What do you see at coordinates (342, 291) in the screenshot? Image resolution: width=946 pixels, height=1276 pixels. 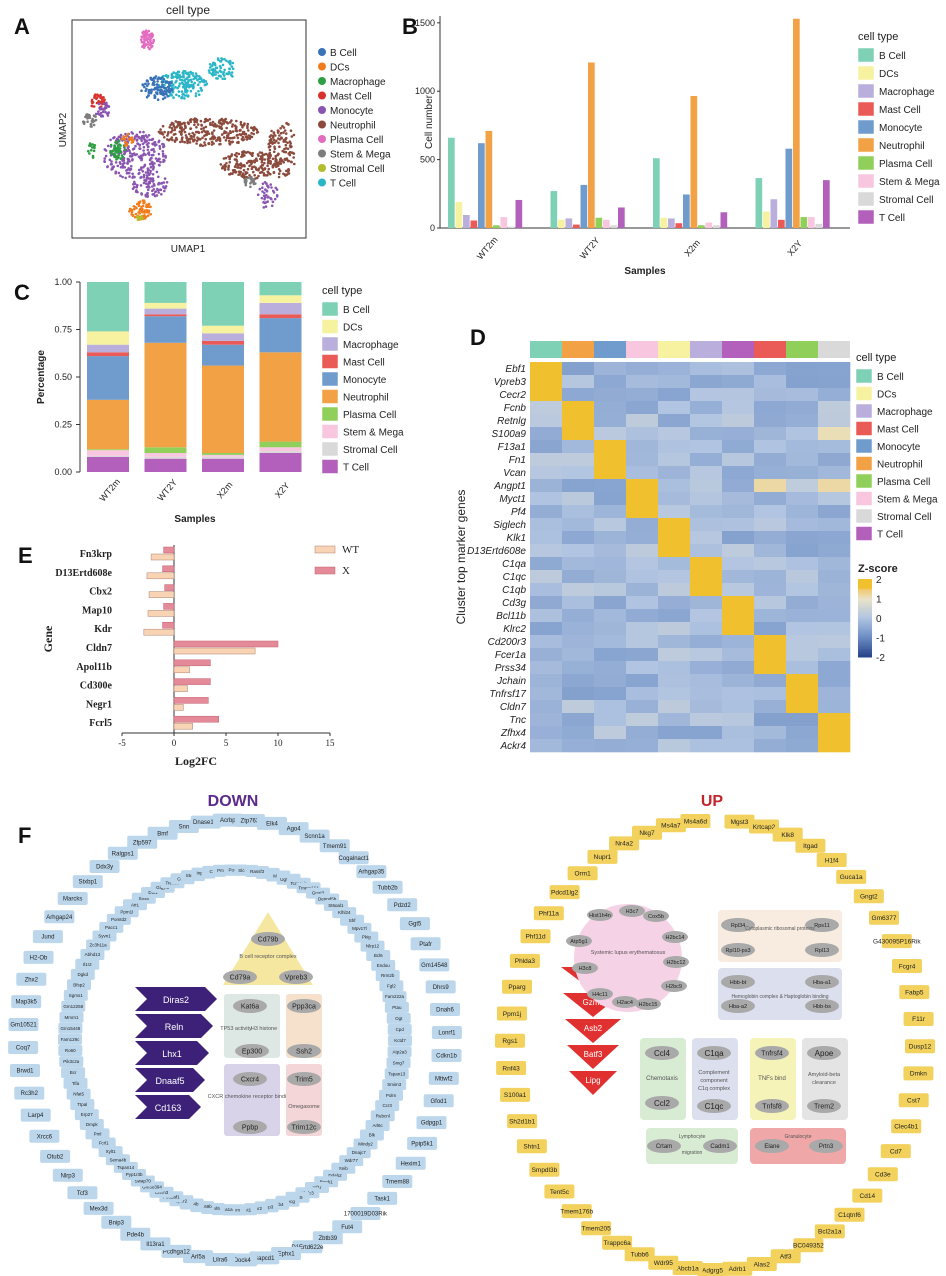 I see `c-legend-title: cell type` at bounding box center [342, 291].